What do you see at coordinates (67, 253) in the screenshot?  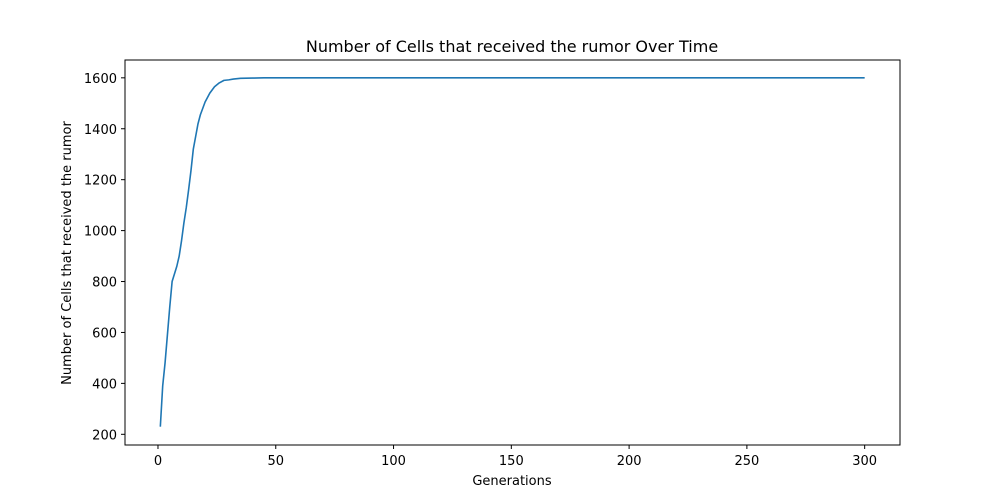 I see `y-axis-label: Number of Cells that received the rumor` at bounding box center [67, 253].